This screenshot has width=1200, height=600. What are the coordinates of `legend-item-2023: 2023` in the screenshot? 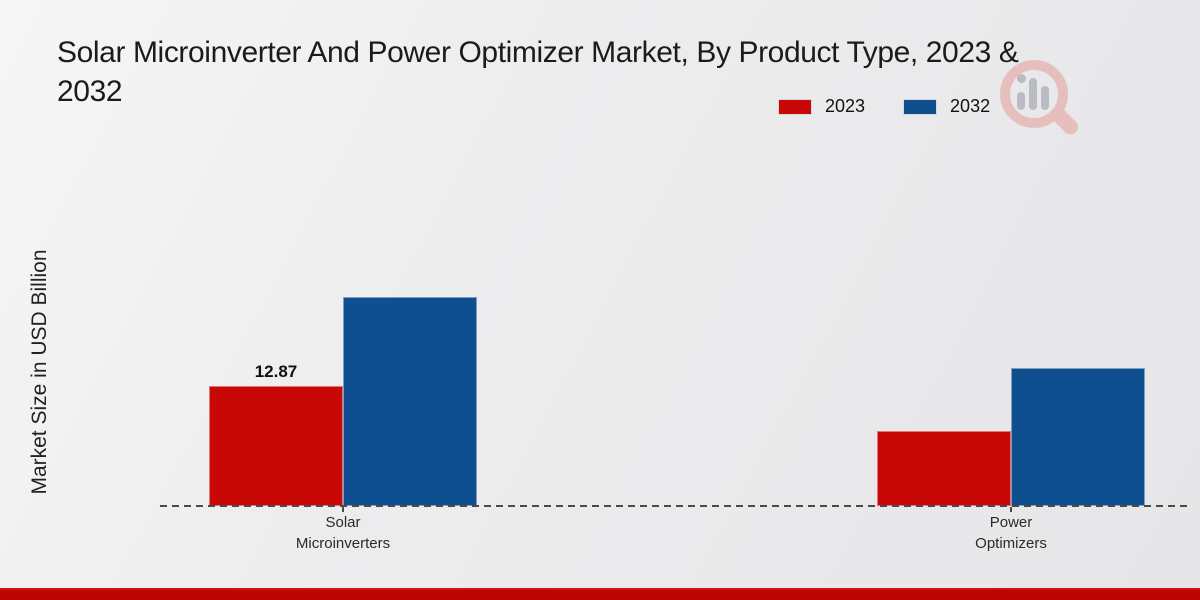 It's located at (821, 106).